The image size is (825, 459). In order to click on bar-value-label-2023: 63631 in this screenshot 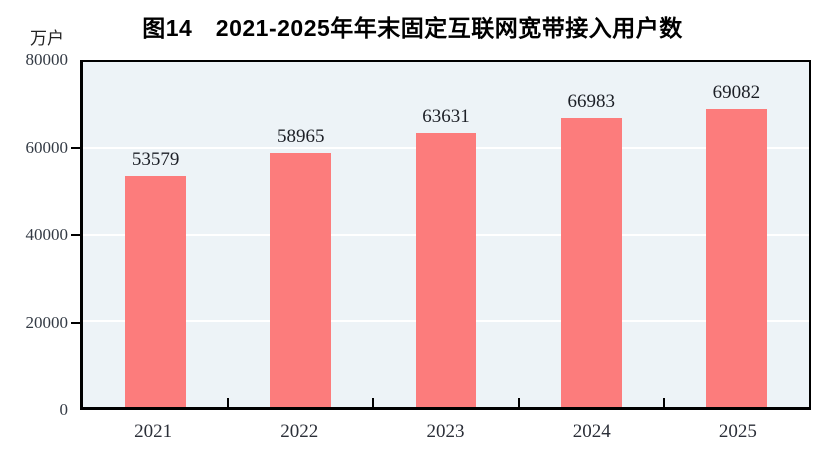, I will do `click(446, 116)`.